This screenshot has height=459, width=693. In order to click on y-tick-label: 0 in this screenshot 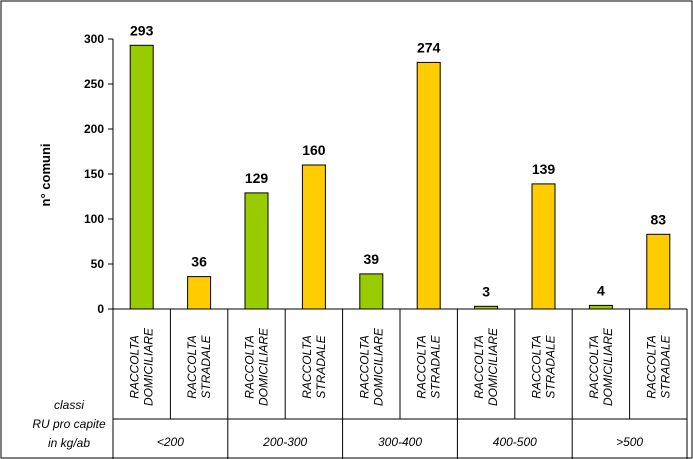, I will do `click(100, 309)`.